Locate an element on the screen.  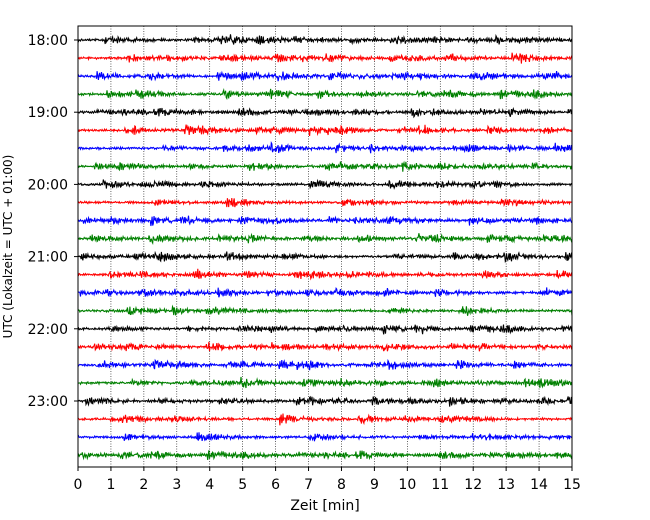
x-tick-label: 13 is located at coordinates (506, 485).